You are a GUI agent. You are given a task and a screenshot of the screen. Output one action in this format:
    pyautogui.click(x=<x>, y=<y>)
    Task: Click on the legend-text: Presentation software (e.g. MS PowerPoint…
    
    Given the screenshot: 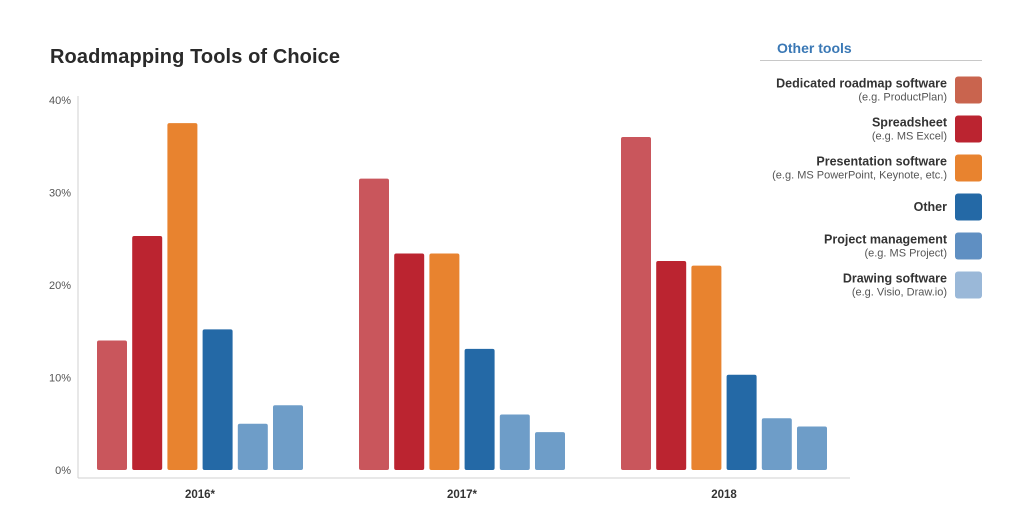 What is the action you would take?
    pyautogui.click(x=859, y=167)
    